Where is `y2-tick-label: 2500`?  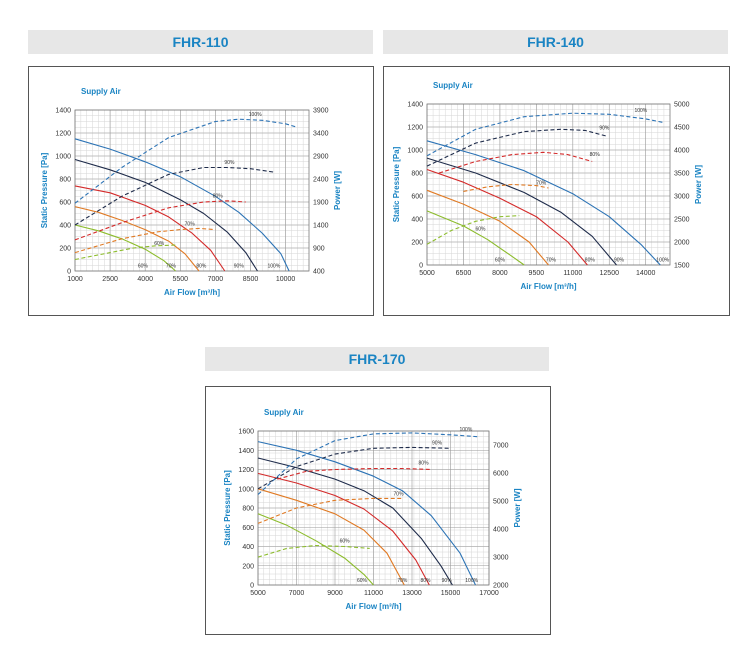 y2-tick-label: 2500 is located at coordinates (682, 220).